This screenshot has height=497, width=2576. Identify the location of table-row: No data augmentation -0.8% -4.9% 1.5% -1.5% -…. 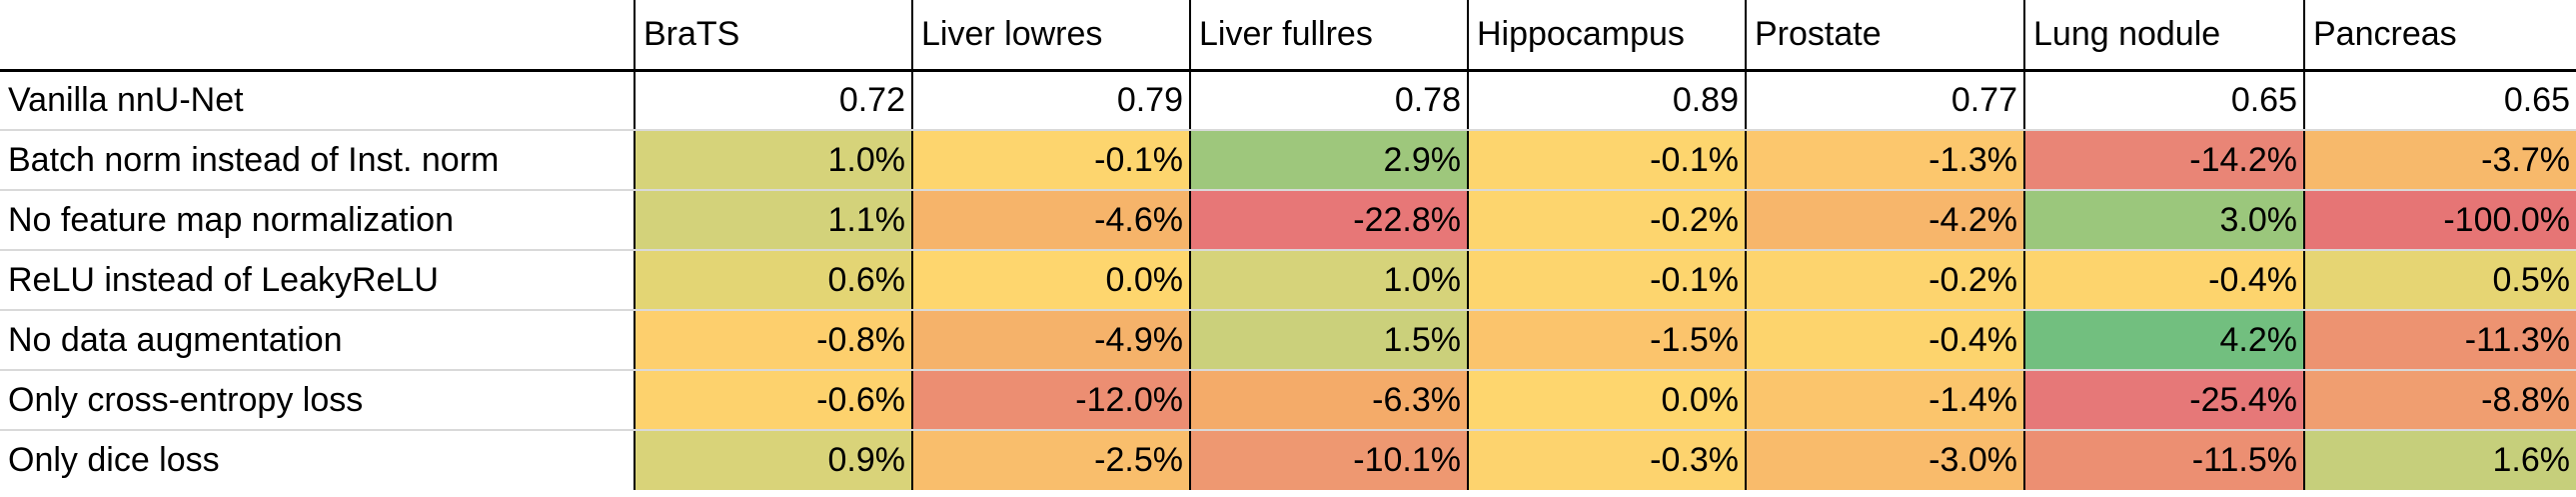
(1288, 340).